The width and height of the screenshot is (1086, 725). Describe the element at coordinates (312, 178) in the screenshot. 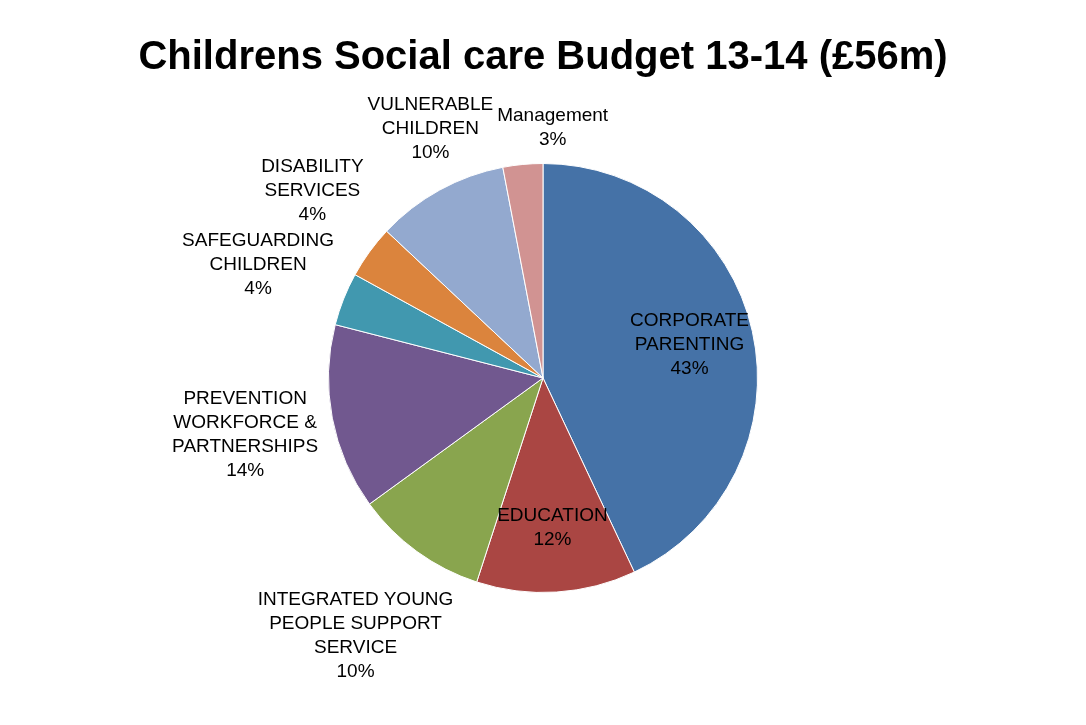

I see `slice-label: DISABILITY SERVICES` at that location.